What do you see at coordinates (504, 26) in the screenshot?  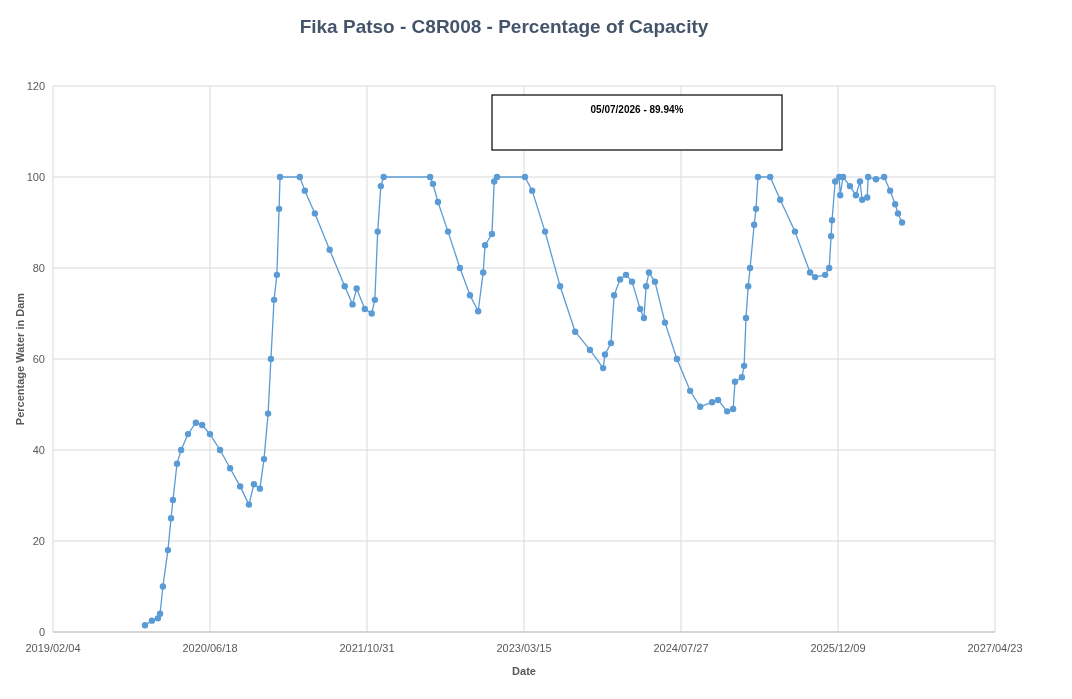 I see `chart-title: Fika Patso - C8R008 - Percentage of Capacity` at bounding box center [504, 26].